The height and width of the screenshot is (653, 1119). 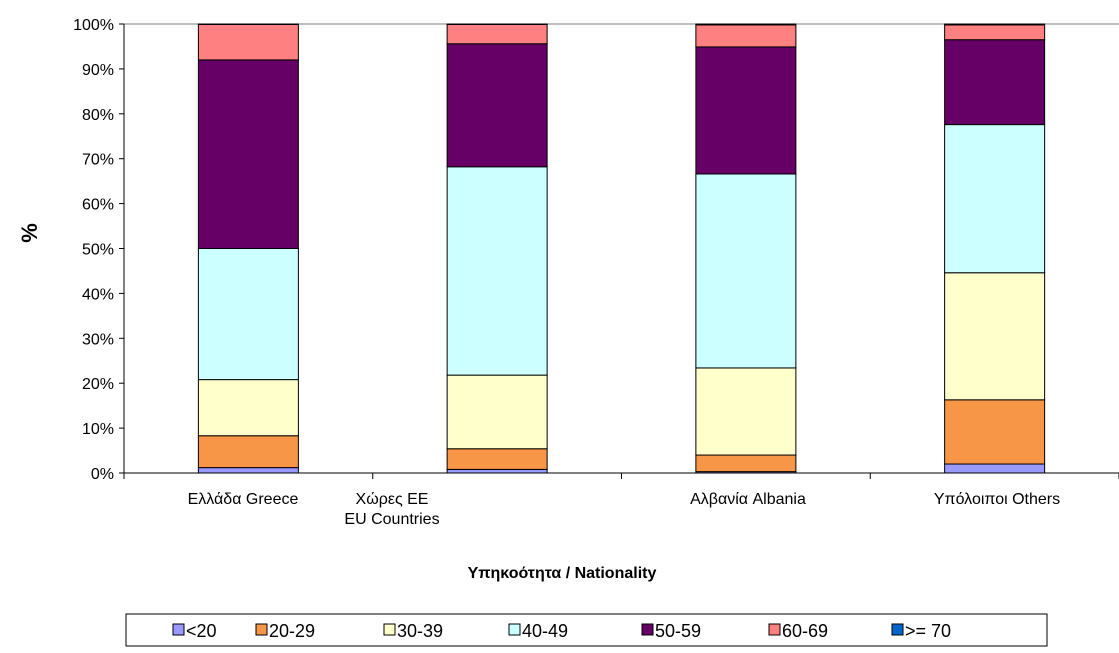 I want to click on y-tick-label: 90%, so click(x=98, y=70).